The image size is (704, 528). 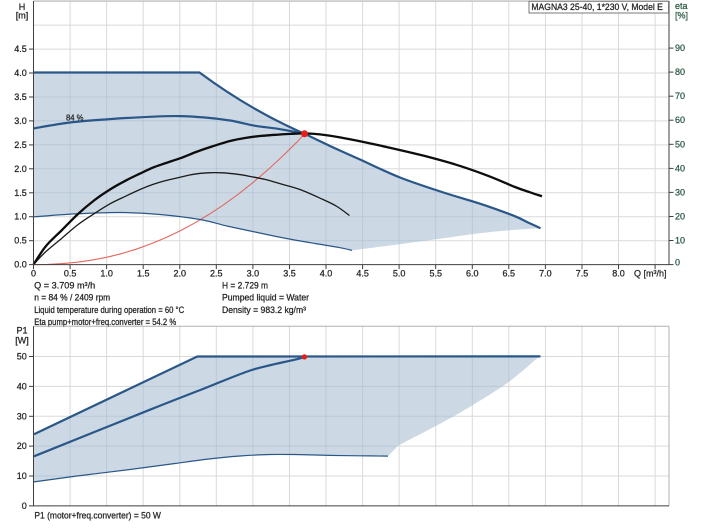 What do you see at coordinates (97, 515) in the screenshot?
I see `svg-text:P1 (motor+freq.converter) = 50: P1 (motor+freq.converter) = 50 W` at bounding box center [97, 515].